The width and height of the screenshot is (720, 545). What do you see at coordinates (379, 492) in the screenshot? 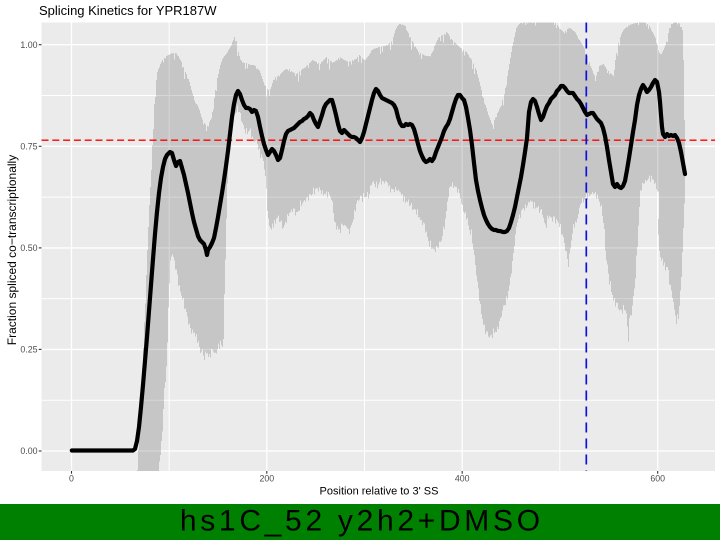
I see `svg-text: Position relative to 3' SS` at bounding box center [379, 492].